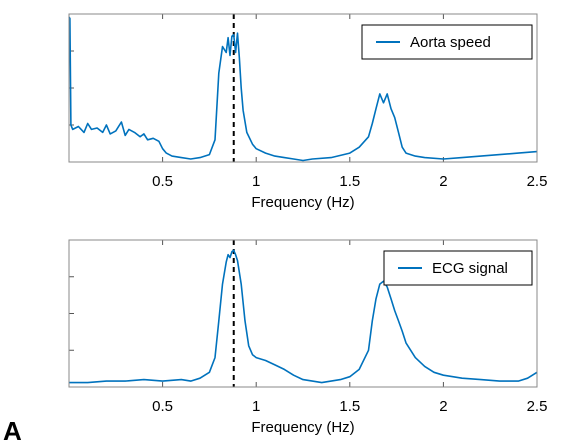  Describe the element at coordinates (450, 42) in the screenshot. I see `legend-label: Aorta speed` at that location.